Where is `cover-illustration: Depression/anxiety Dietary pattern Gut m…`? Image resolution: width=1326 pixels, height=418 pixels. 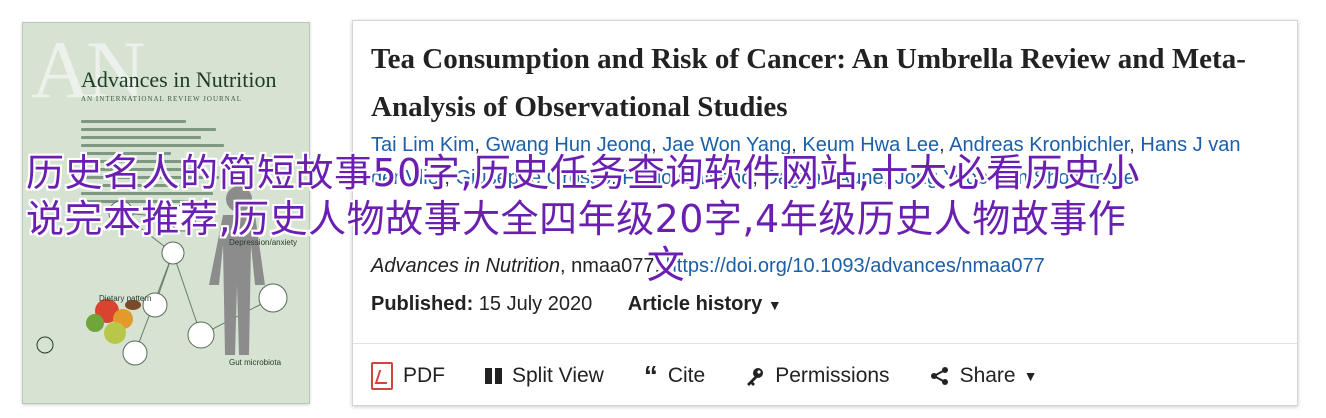 cover-illustration: Depression/anxiety Dietary pattern Gut m… is located at coordinates (166, 276).